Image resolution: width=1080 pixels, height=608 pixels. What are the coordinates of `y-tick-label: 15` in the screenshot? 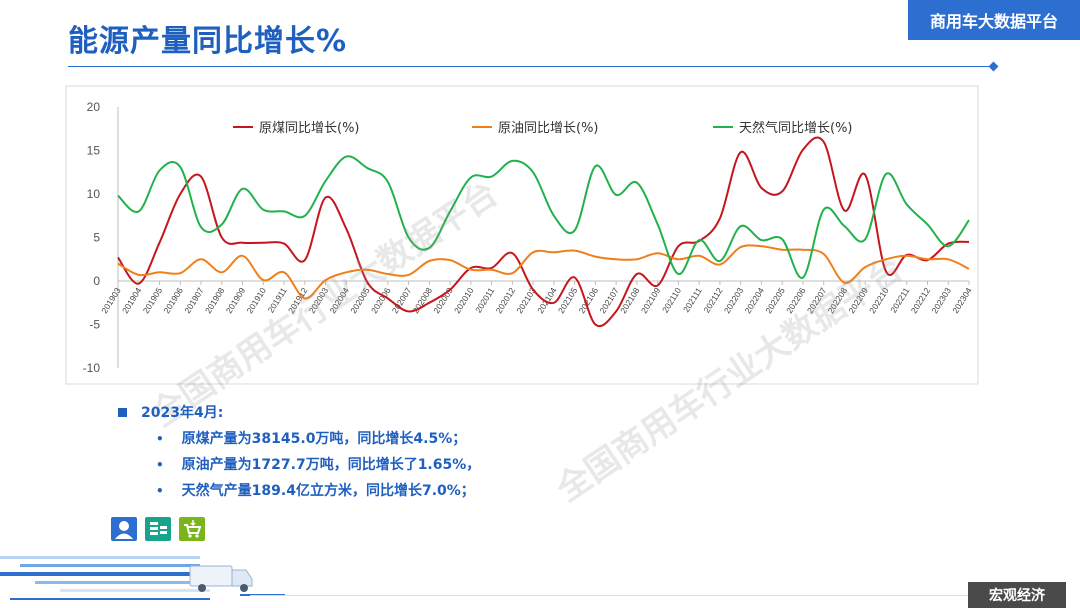 It's located at (94, 151).